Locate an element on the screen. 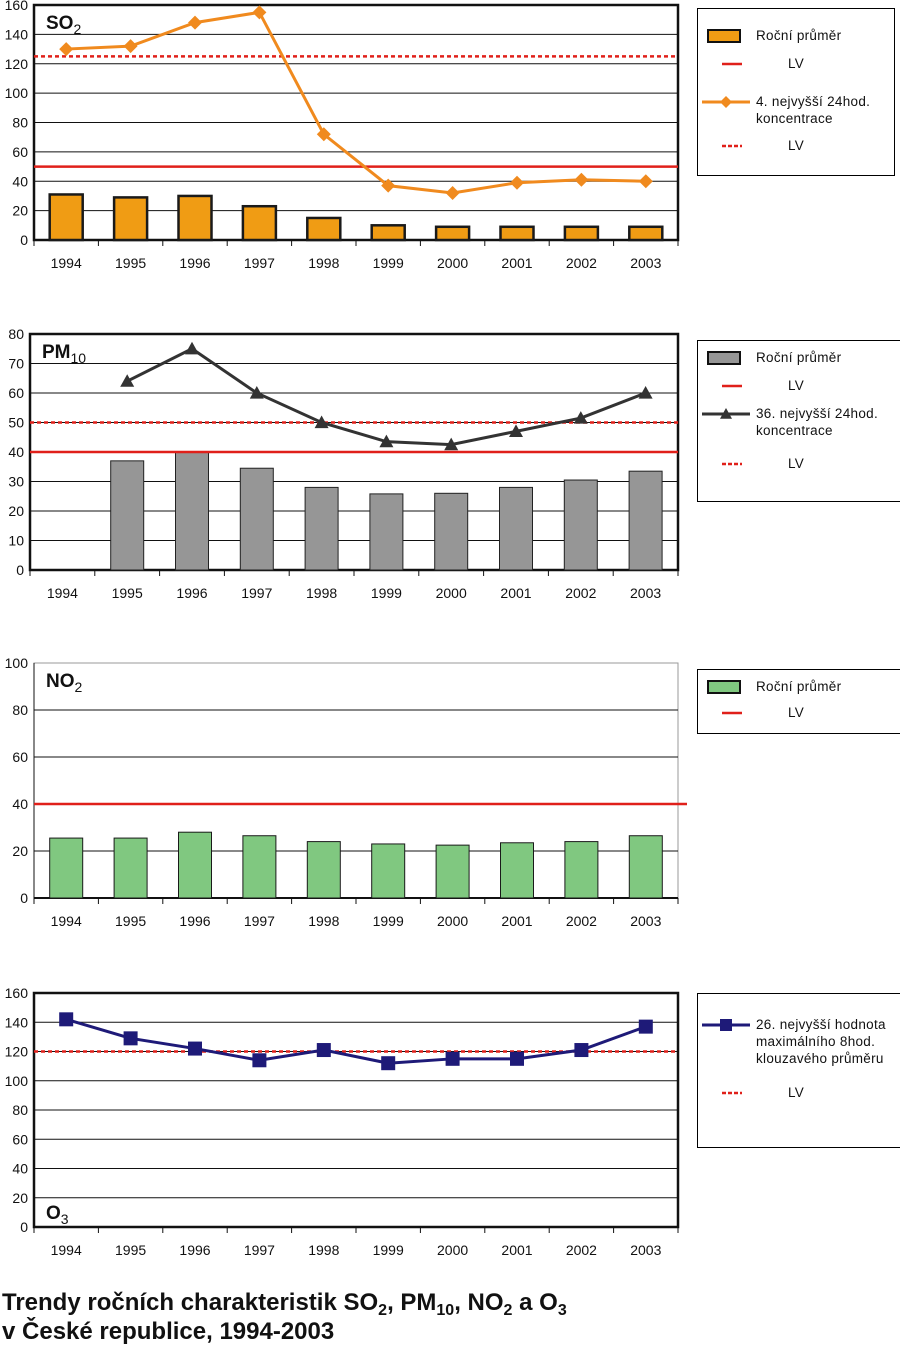 The image size is (900, 1348). y-tick-label: 0 is located at coordinates (24, 240).